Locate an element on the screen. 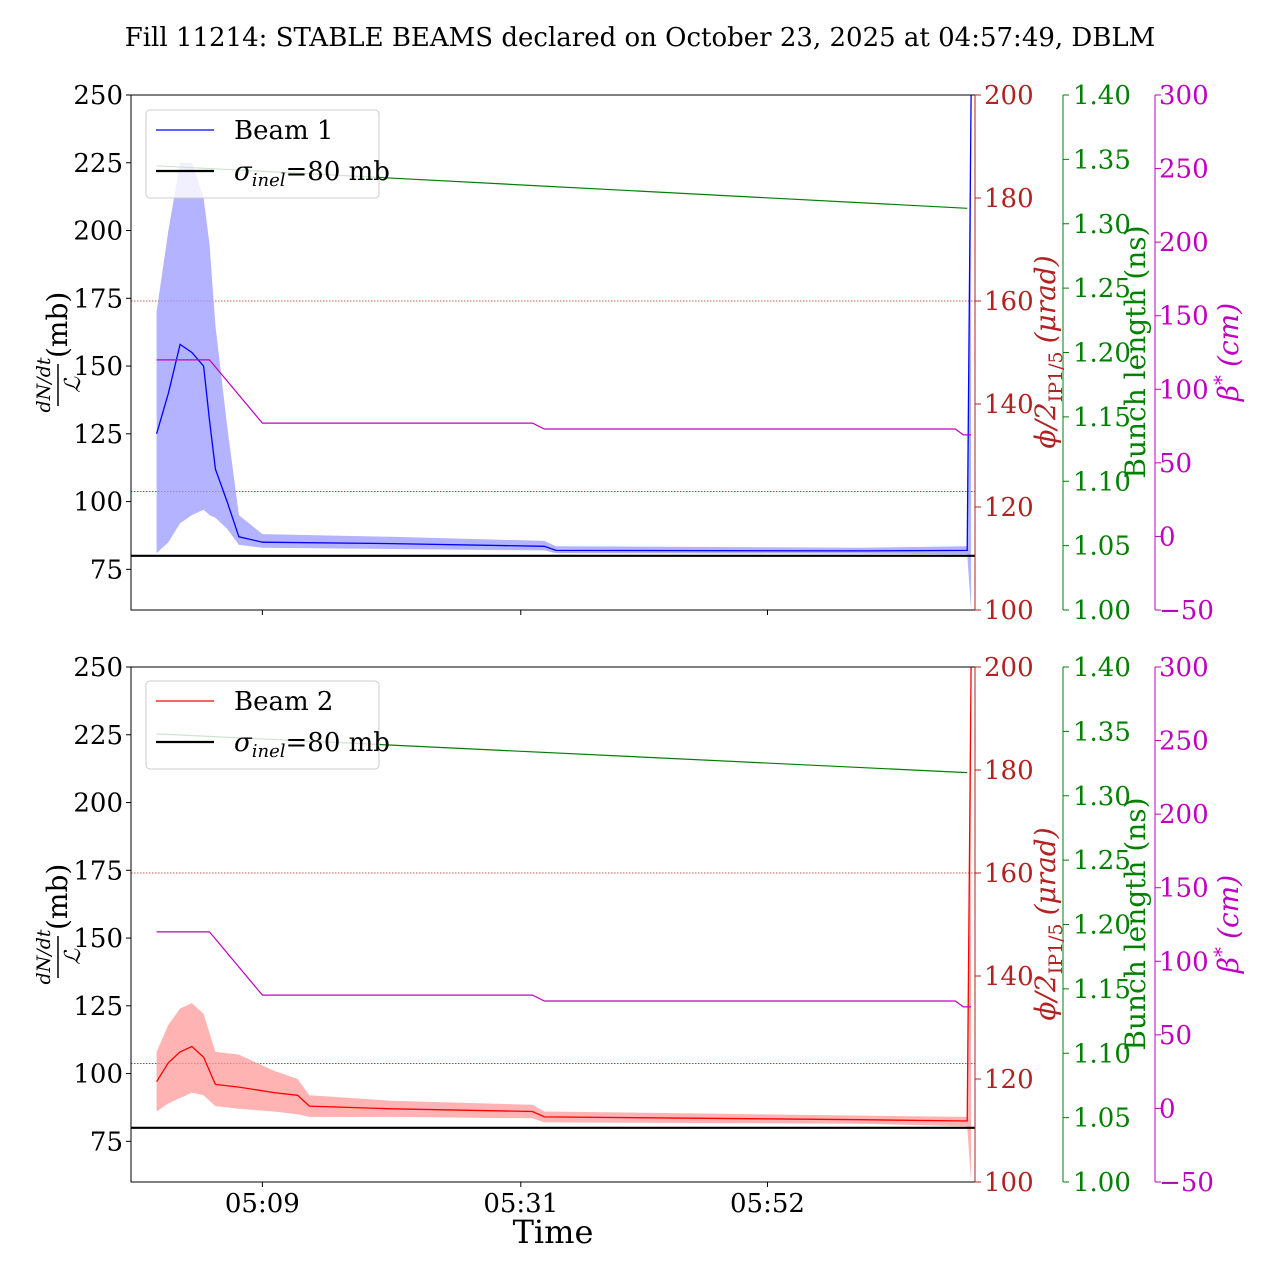  top-legend: Beam 1 σinel=80 mb is located at coordinates (267, 154).